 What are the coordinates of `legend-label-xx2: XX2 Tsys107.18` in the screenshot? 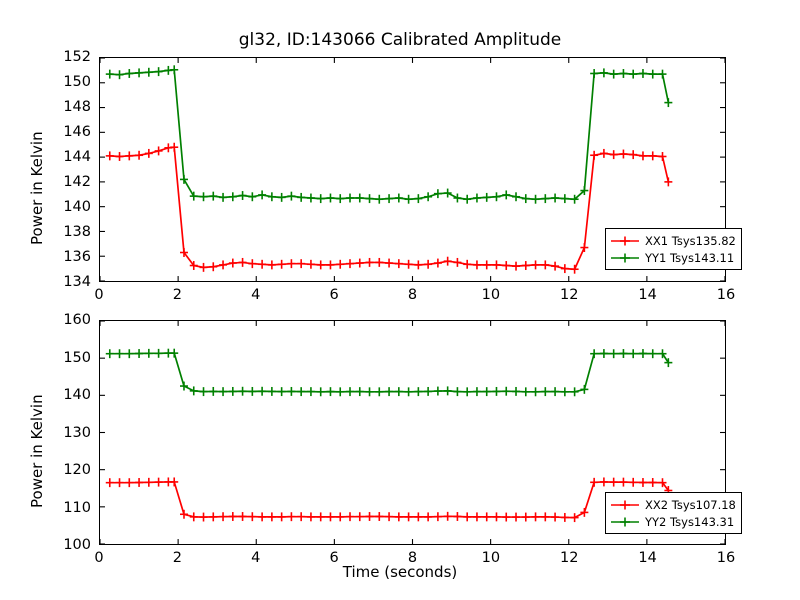 It's located at (690, 504).